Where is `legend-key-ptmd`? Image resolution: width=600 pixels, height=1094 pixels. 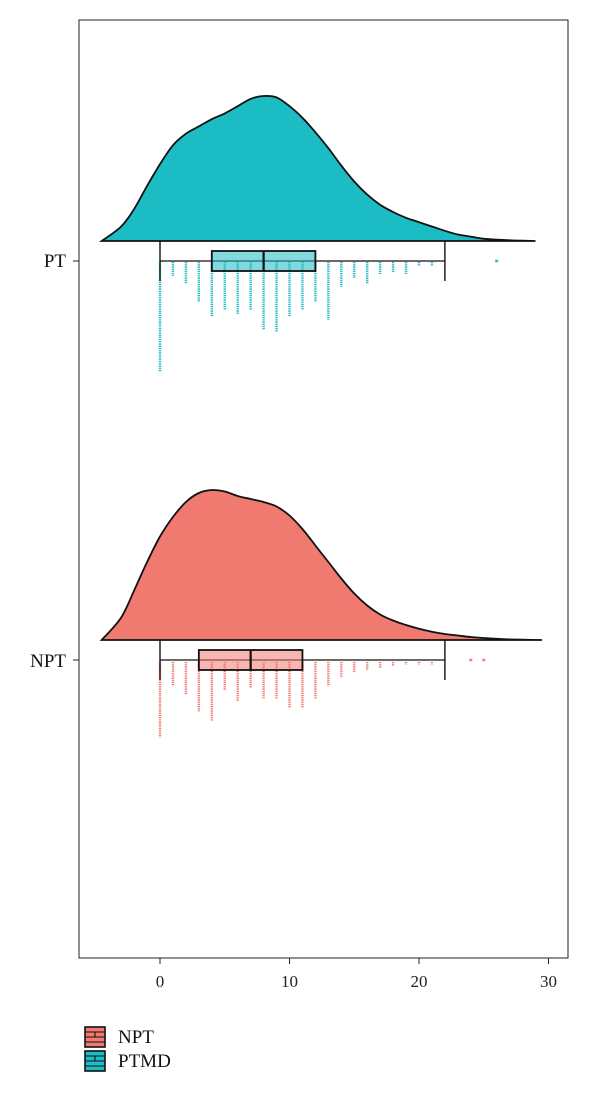 legend-key-ptmd is located at coordinates (95, 1061).